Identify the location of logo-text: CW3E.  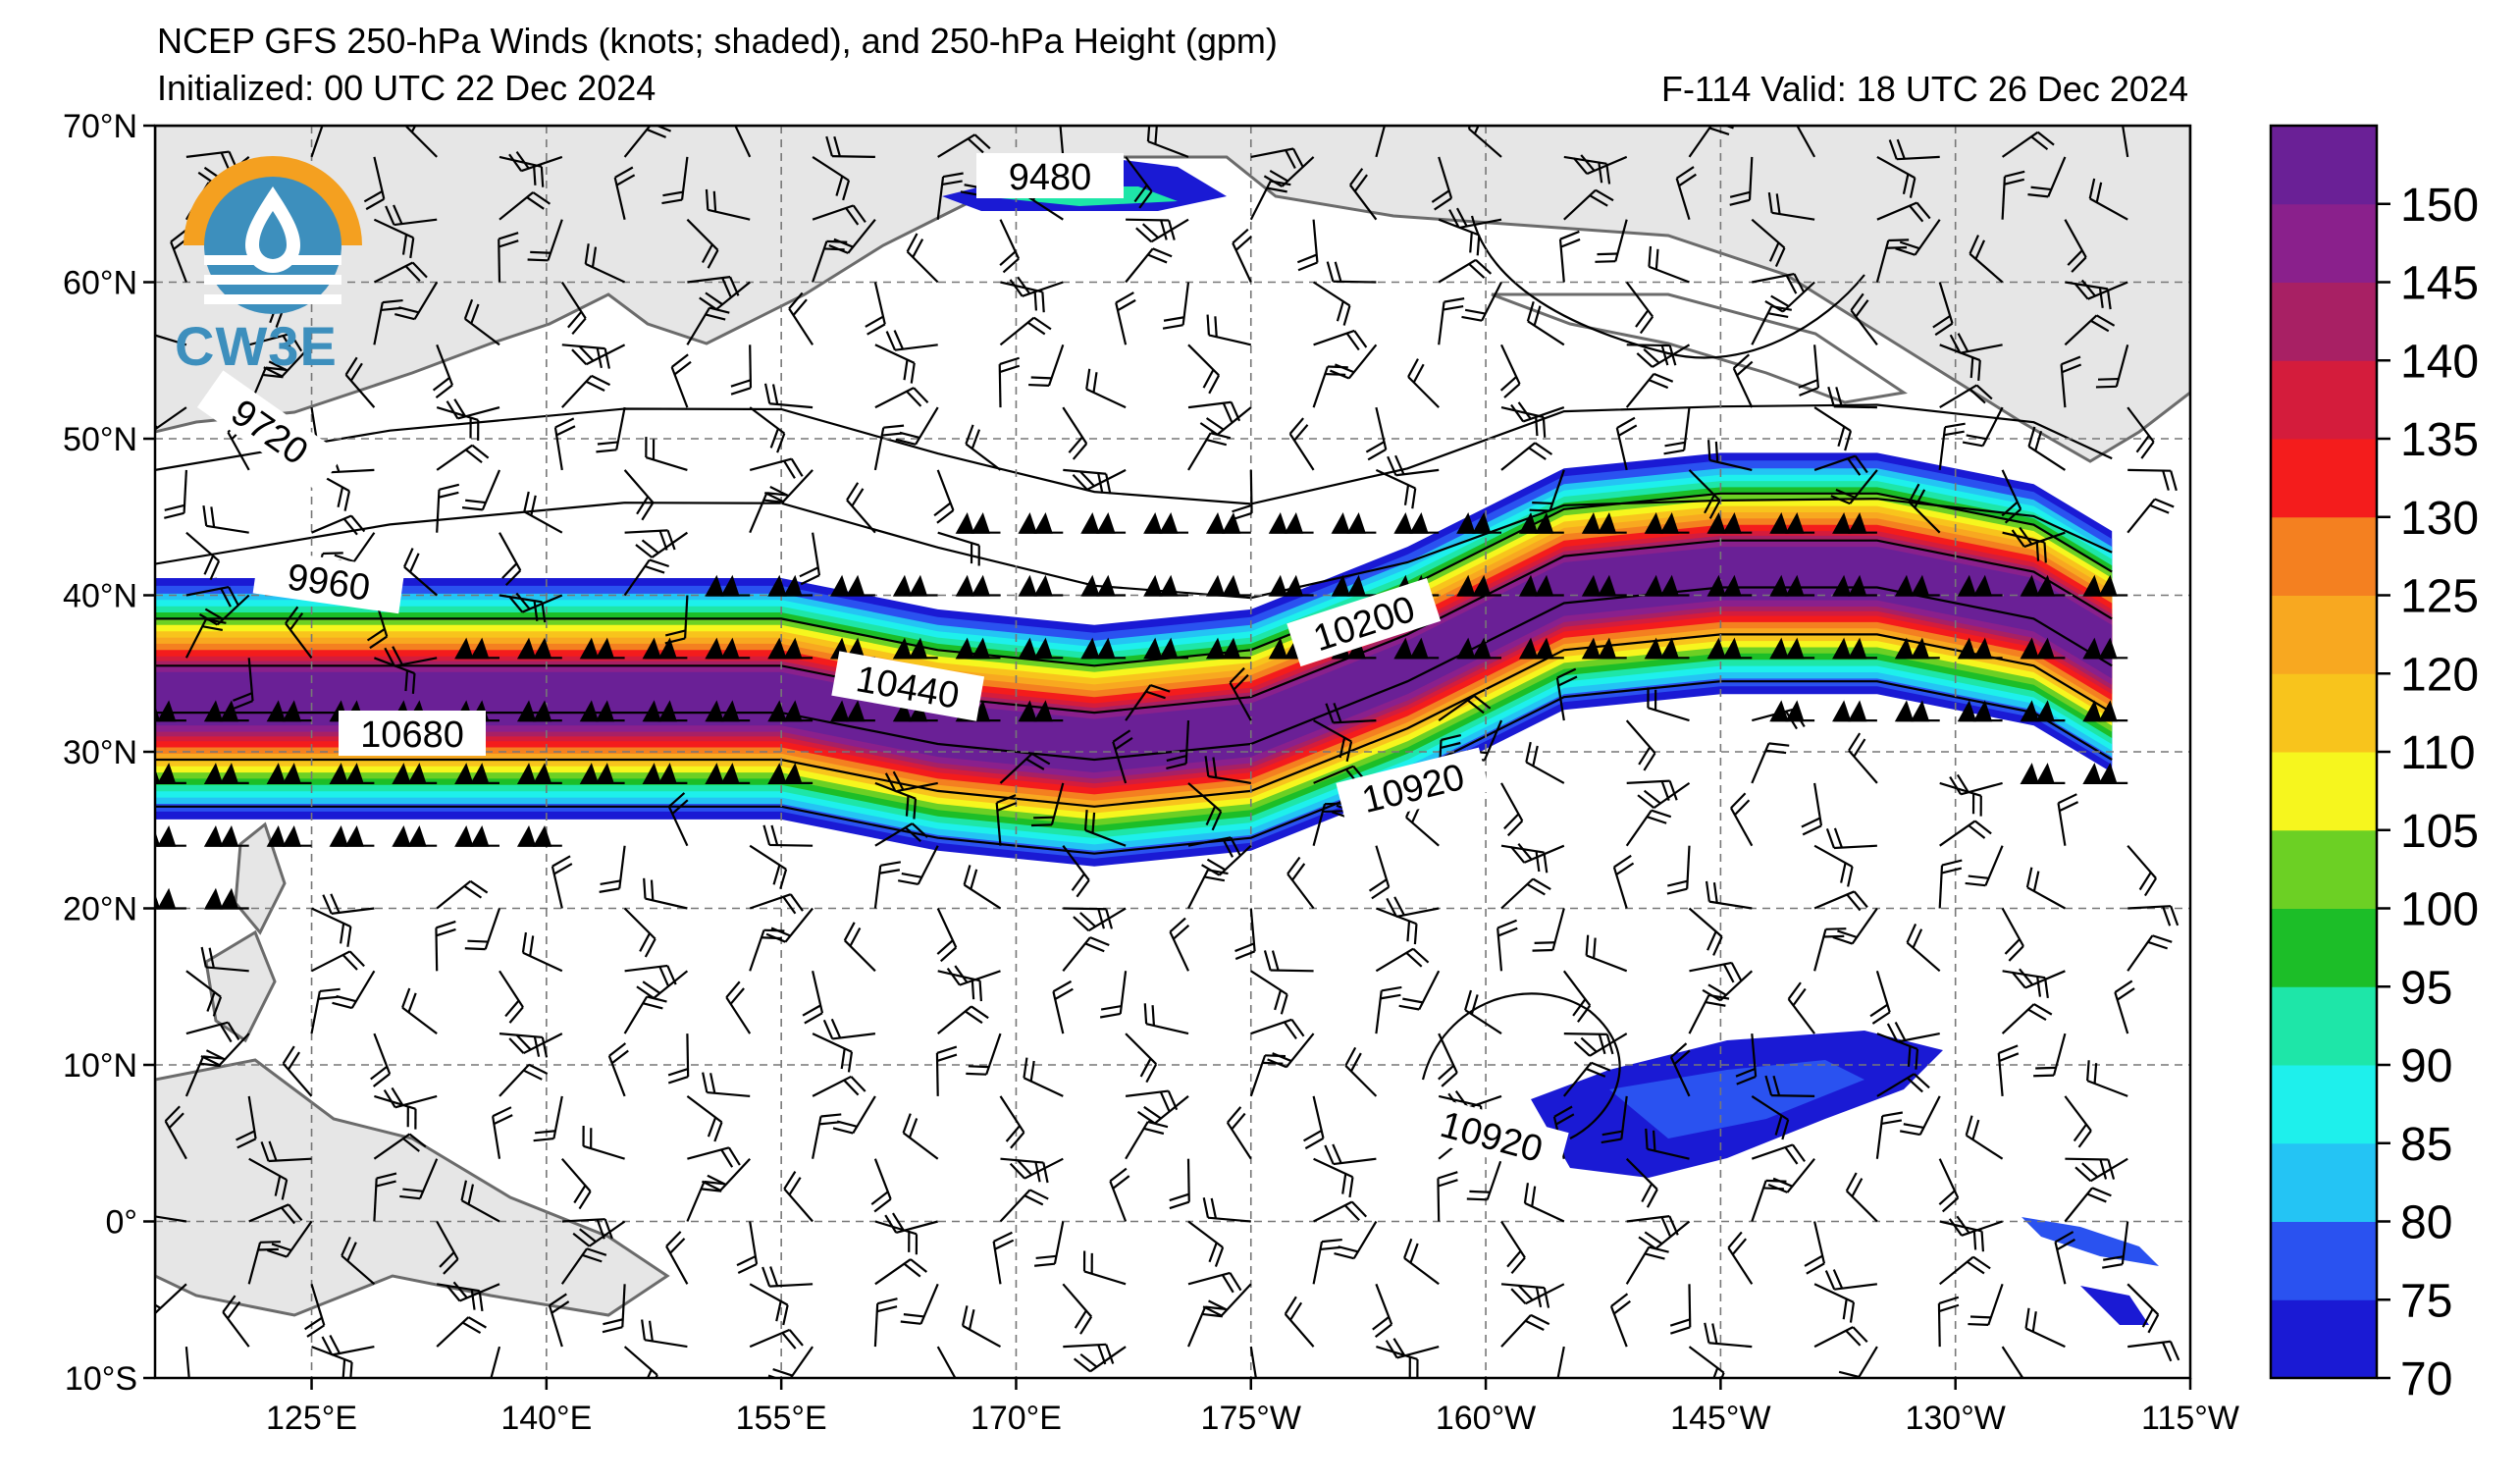
(256, 346).